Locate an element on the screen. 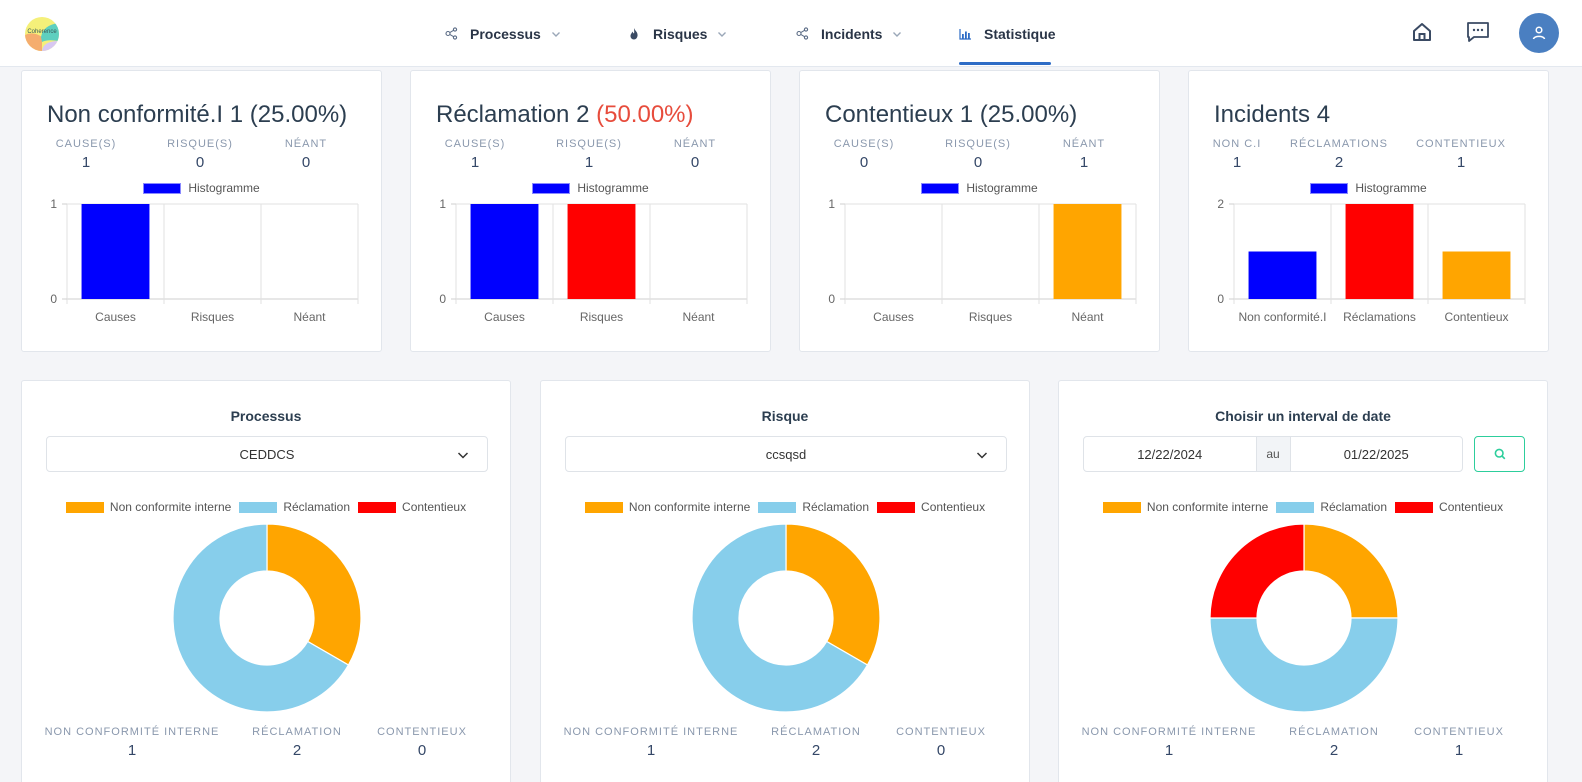 The width and height of the screenshot is (1582, 782). chat-icon is located at coordinates (1478, 32).